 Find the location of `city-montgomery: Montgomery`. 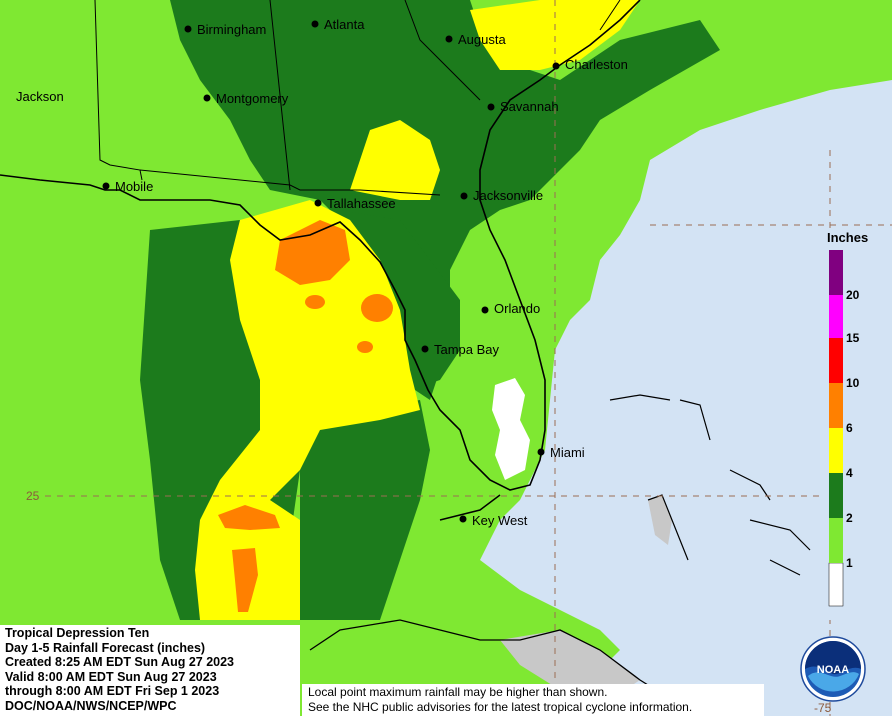

city-montgomery: Montgomery is located at coordinates (252, 98).